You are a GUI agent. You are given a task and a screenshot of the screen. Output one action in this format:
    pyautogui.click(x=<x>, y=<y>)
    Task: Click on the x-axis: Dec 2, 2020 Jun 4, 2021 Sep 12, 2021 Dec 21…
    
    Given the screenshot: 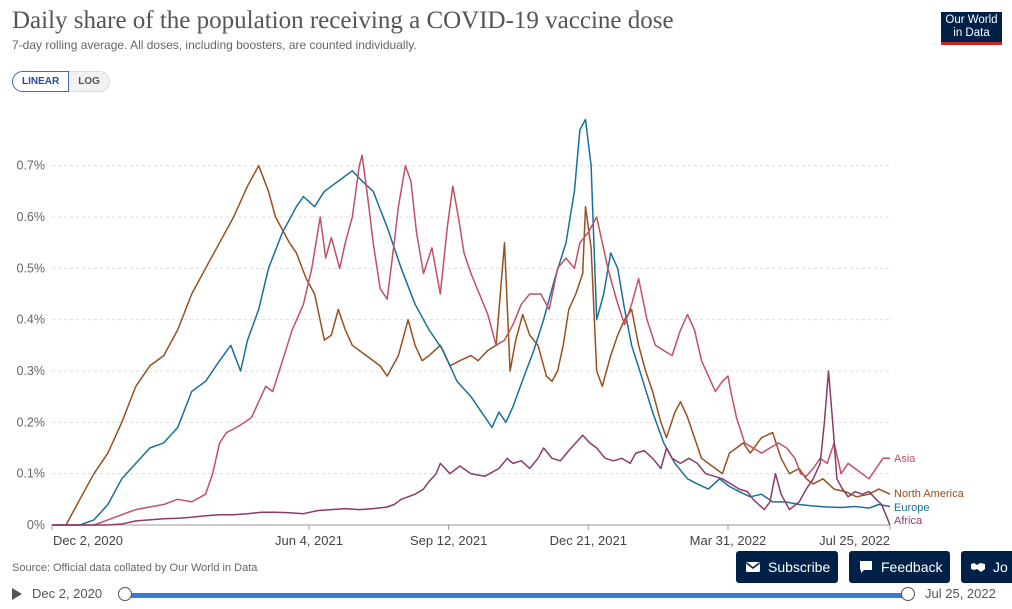 What is the action you would take?
    pyautogui.click(x=471, y=536)
    